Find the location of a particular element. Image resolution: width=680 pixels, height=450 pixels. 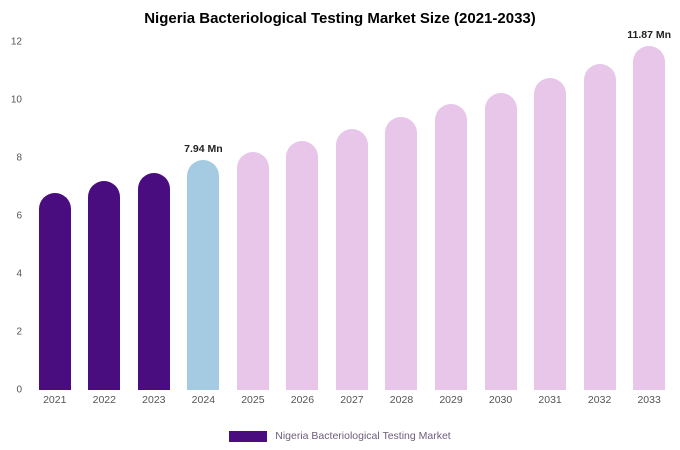

bar-2027 is located at coordinates (351, 259).